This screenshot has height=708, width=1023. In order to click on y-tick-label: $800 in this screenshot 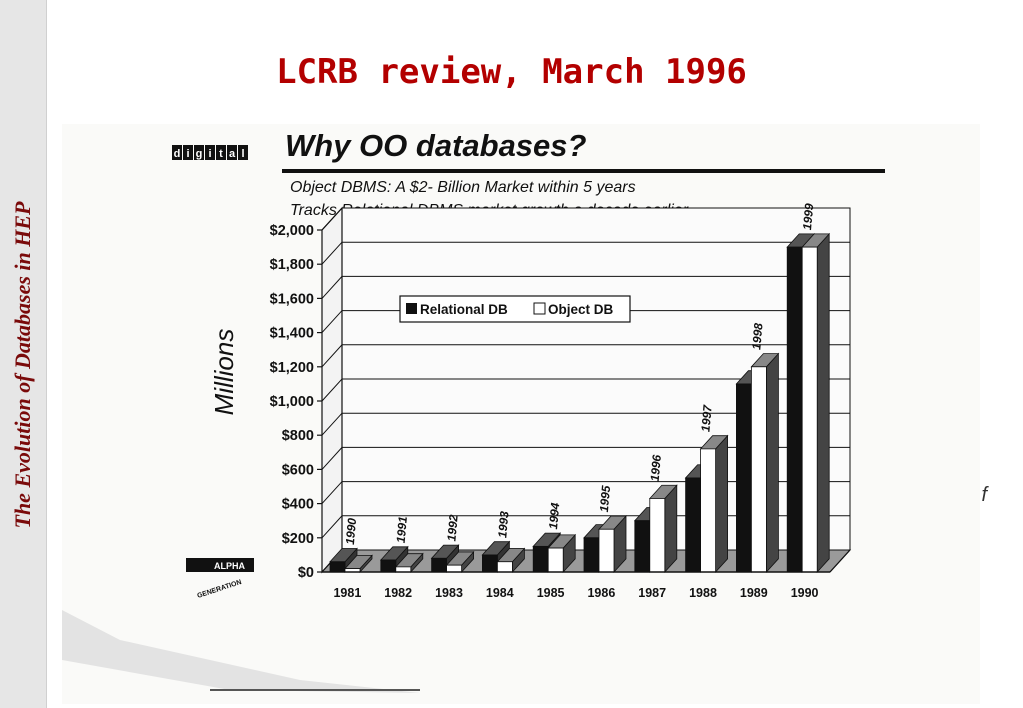, I will do `click(298, 436)`.